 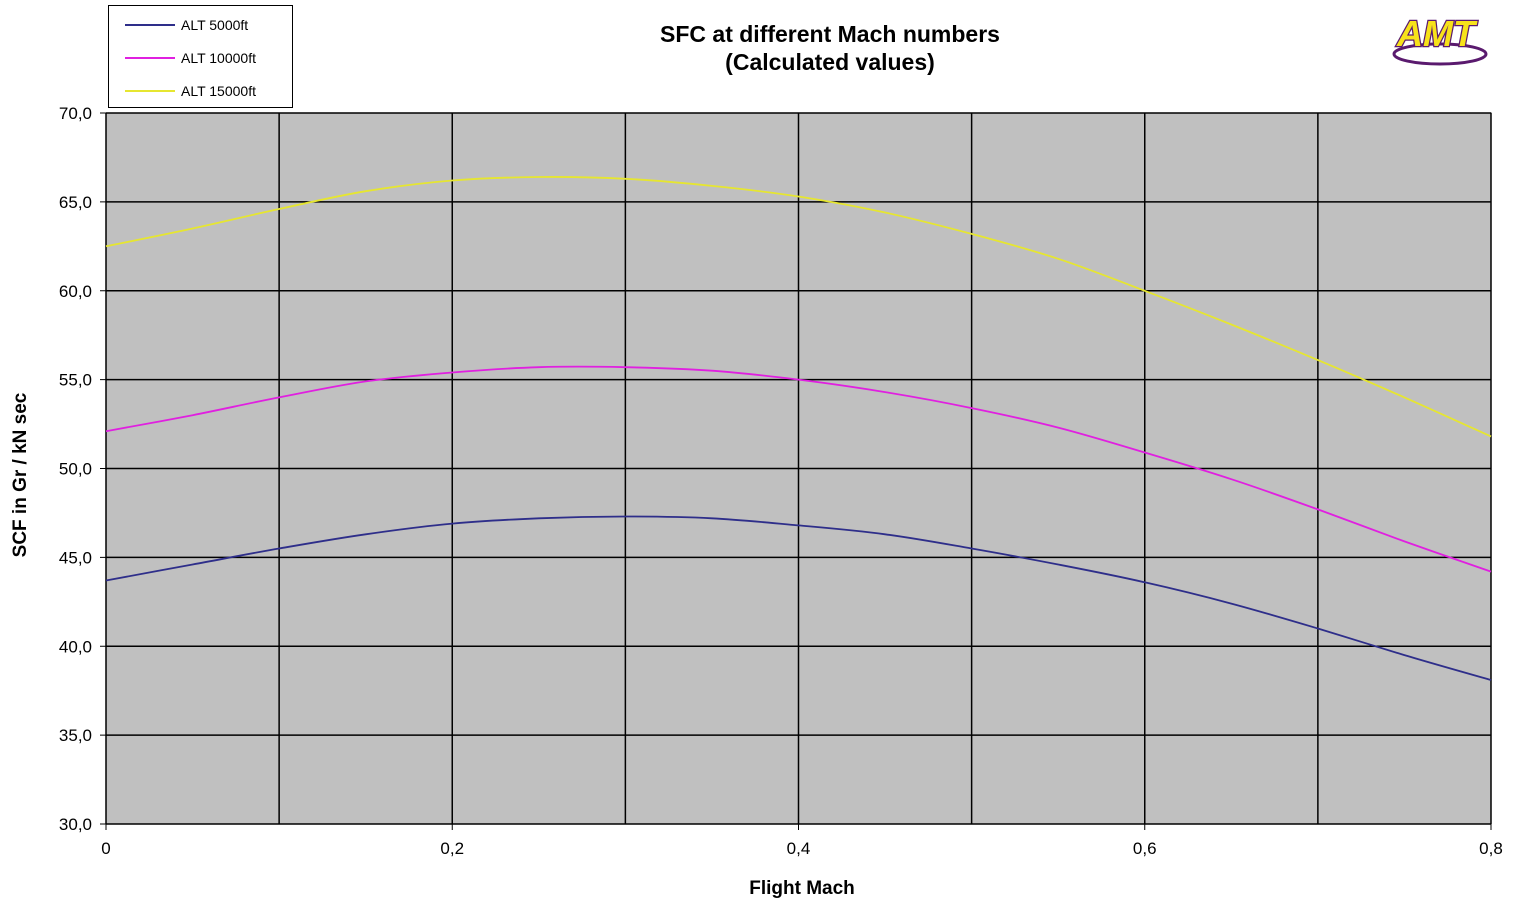 What do you see at coordinates (75, 291) in the screenshot?
I see `y-tick-label: 60,0` at bounding box center [75, 291].